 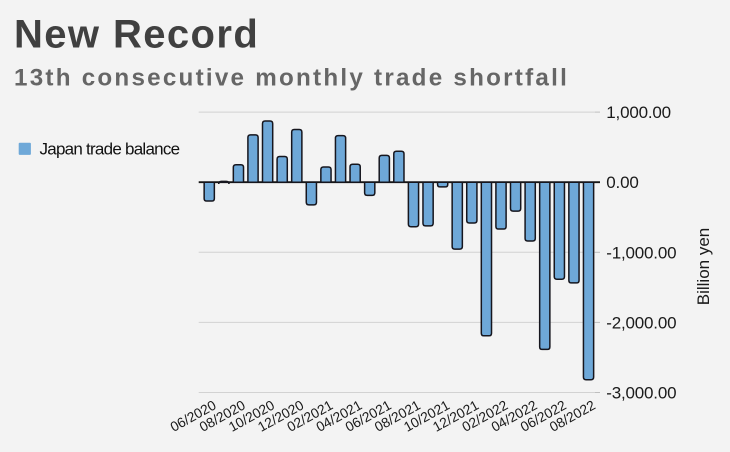 I want to click on svg-text: Japan trade balance, so click(x=110, y=149).